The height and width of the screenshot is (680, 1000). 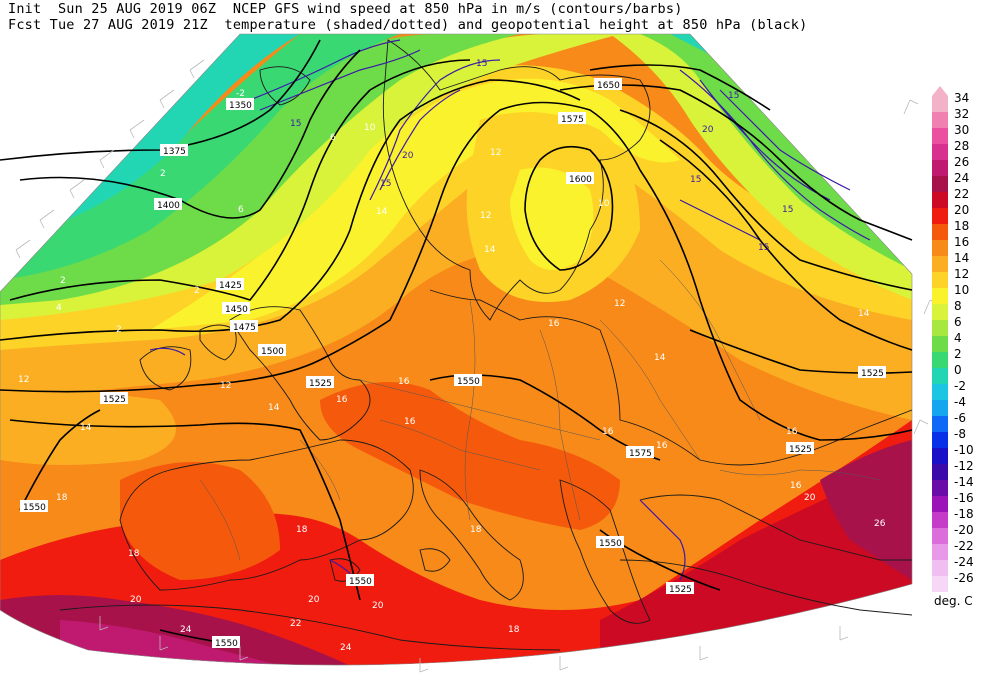 I want to click on legend-entry: -14, so click(x=964, y=486).